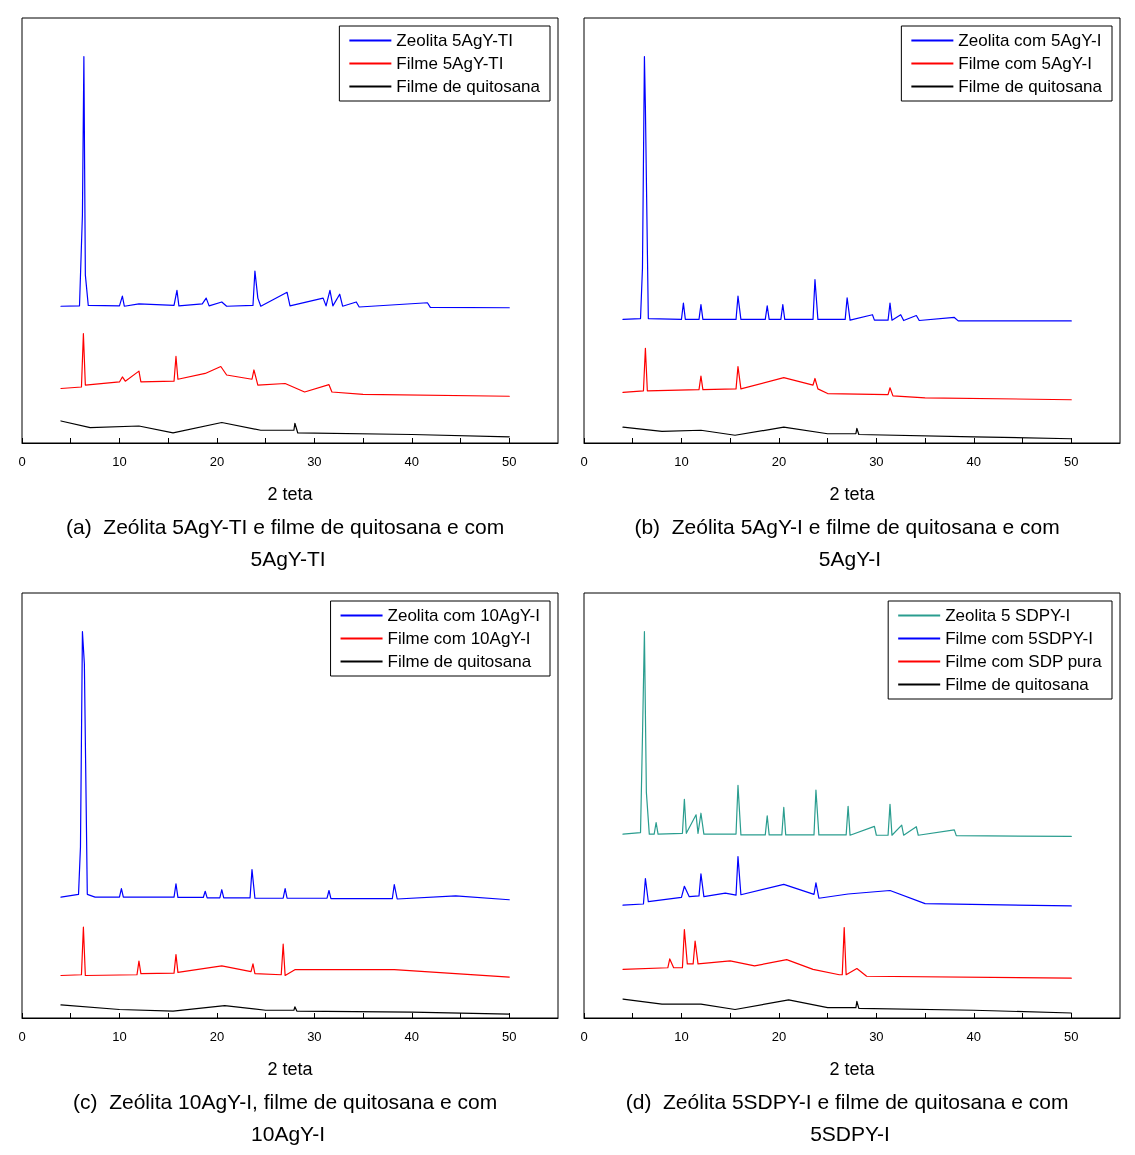 This screenshot has height=1155, width=1135. I want to click on text: (b) Zeólita 5AgY-I e filme de quitosana e com 5AgY-I, so click(850, 542).